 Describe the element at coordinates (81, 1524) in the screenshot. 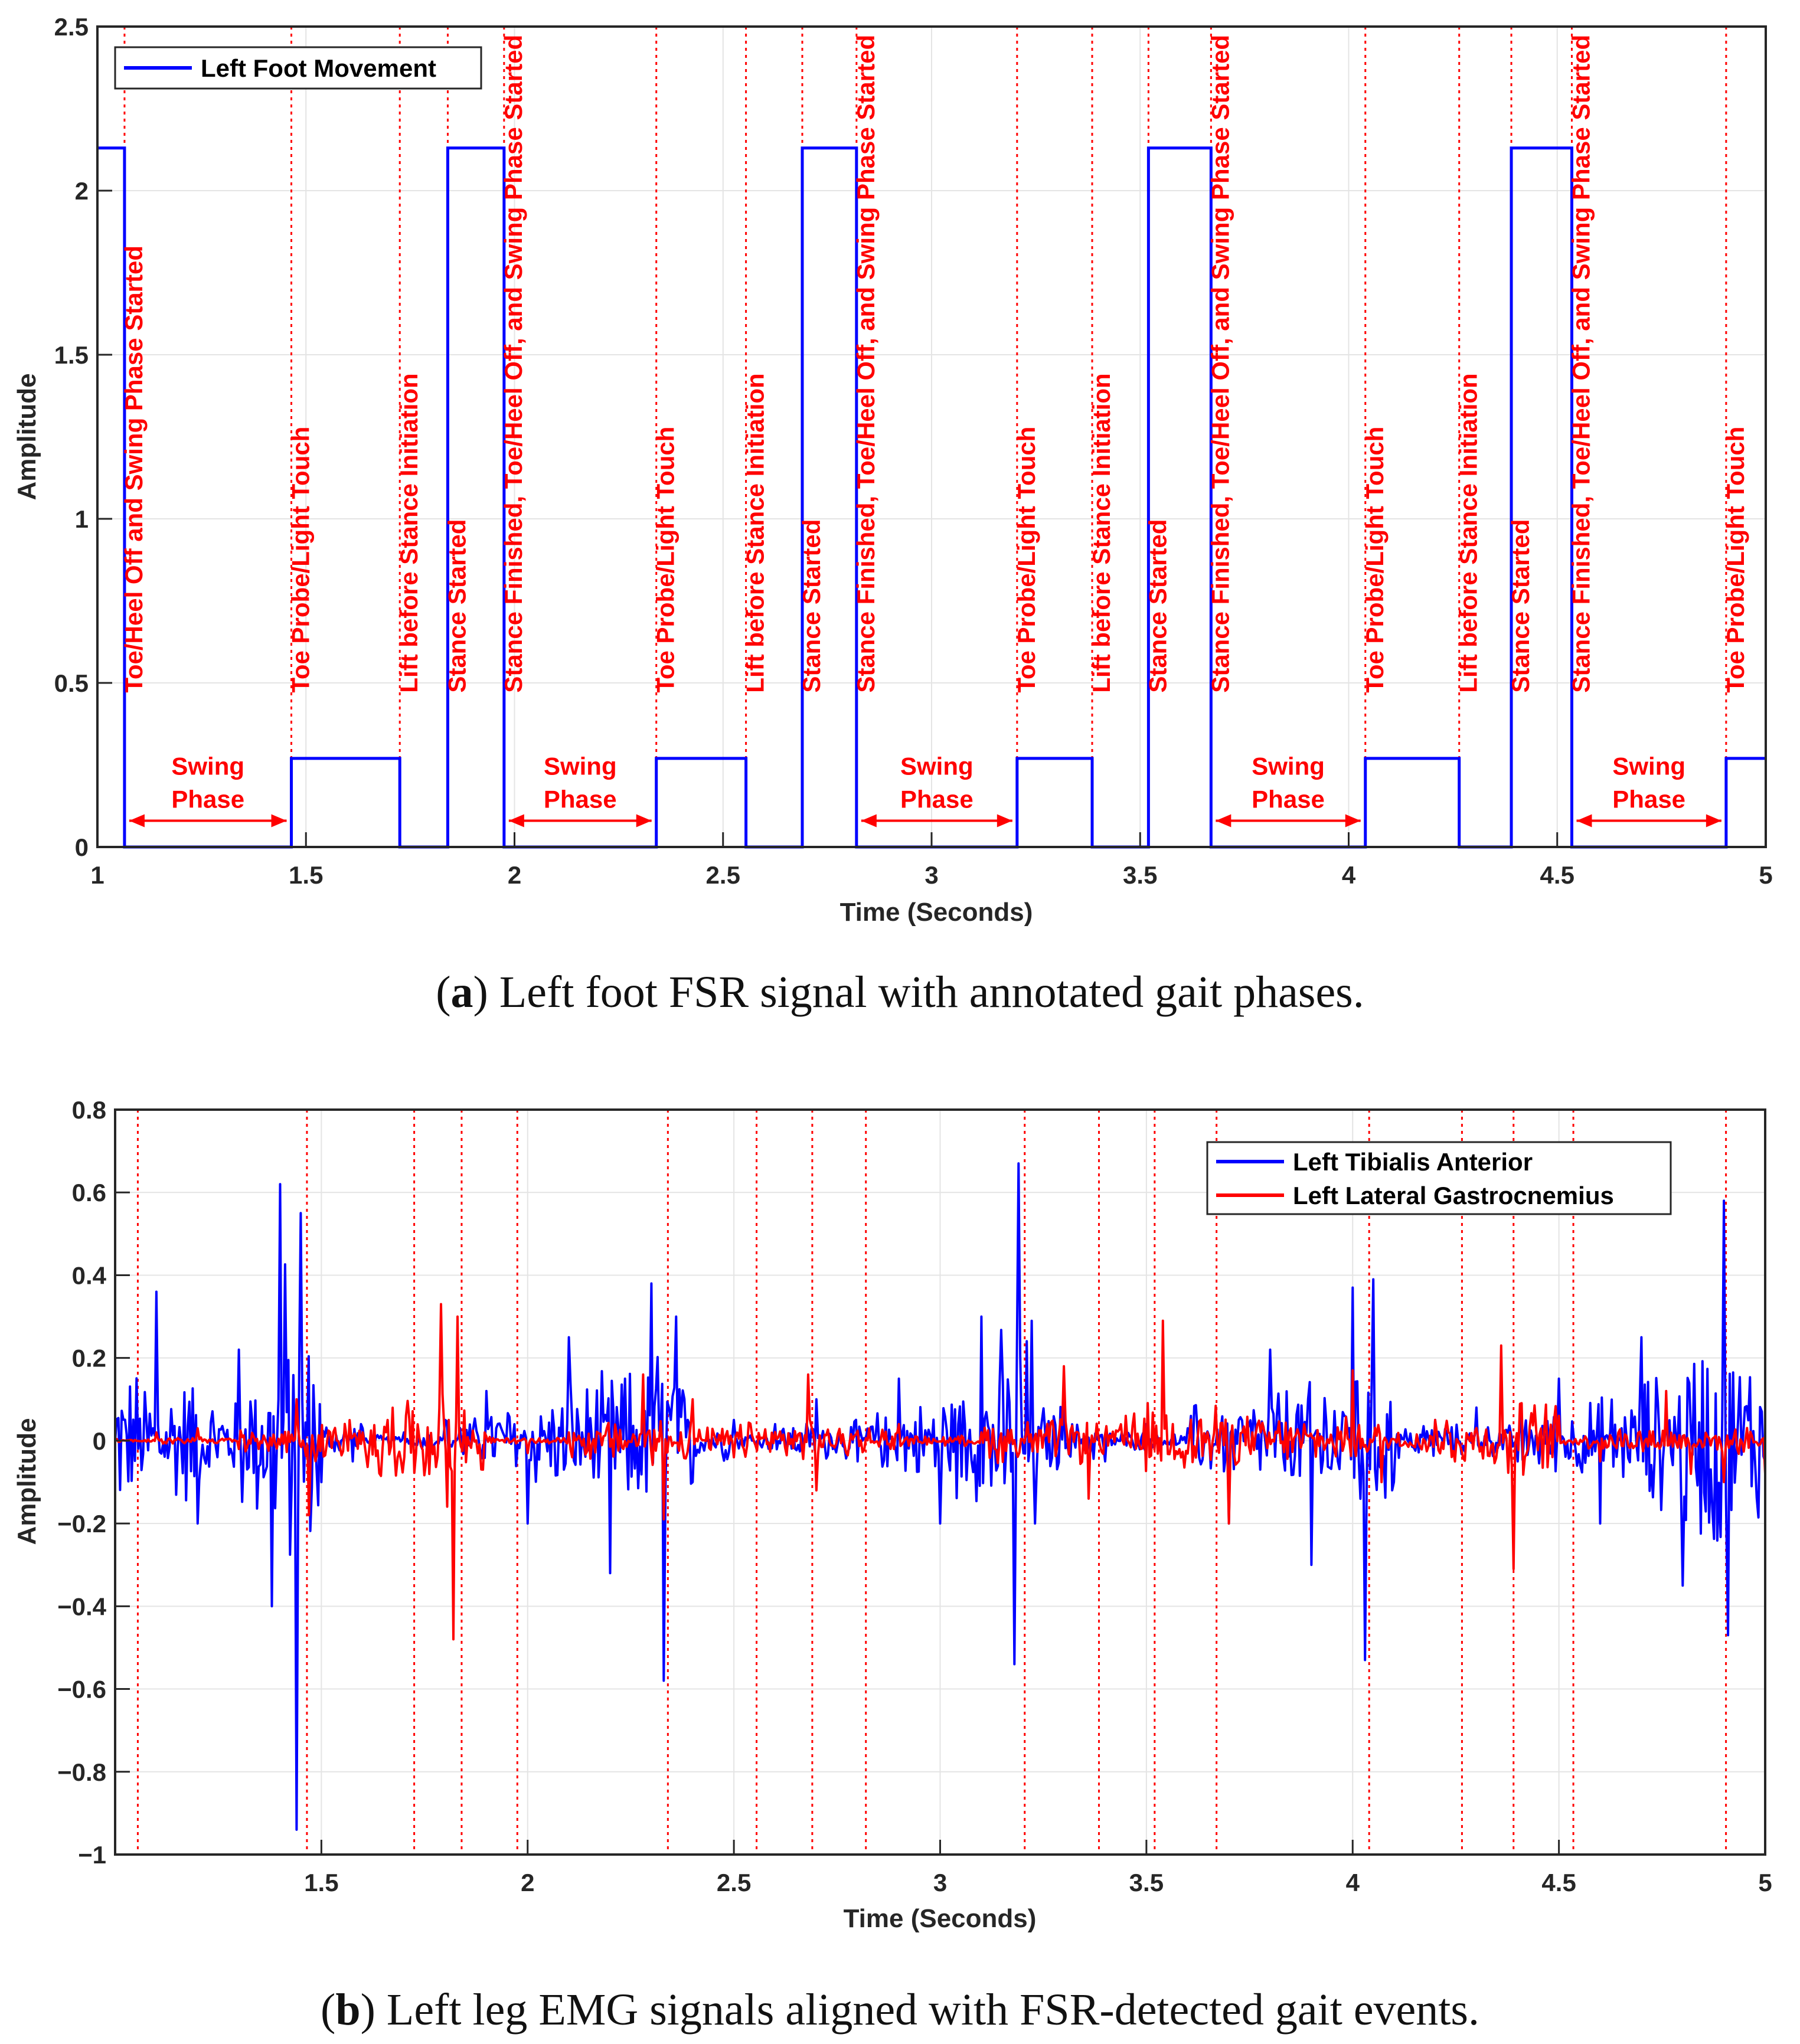

I see `chart-b-ytick-label: −0.2` at that location.